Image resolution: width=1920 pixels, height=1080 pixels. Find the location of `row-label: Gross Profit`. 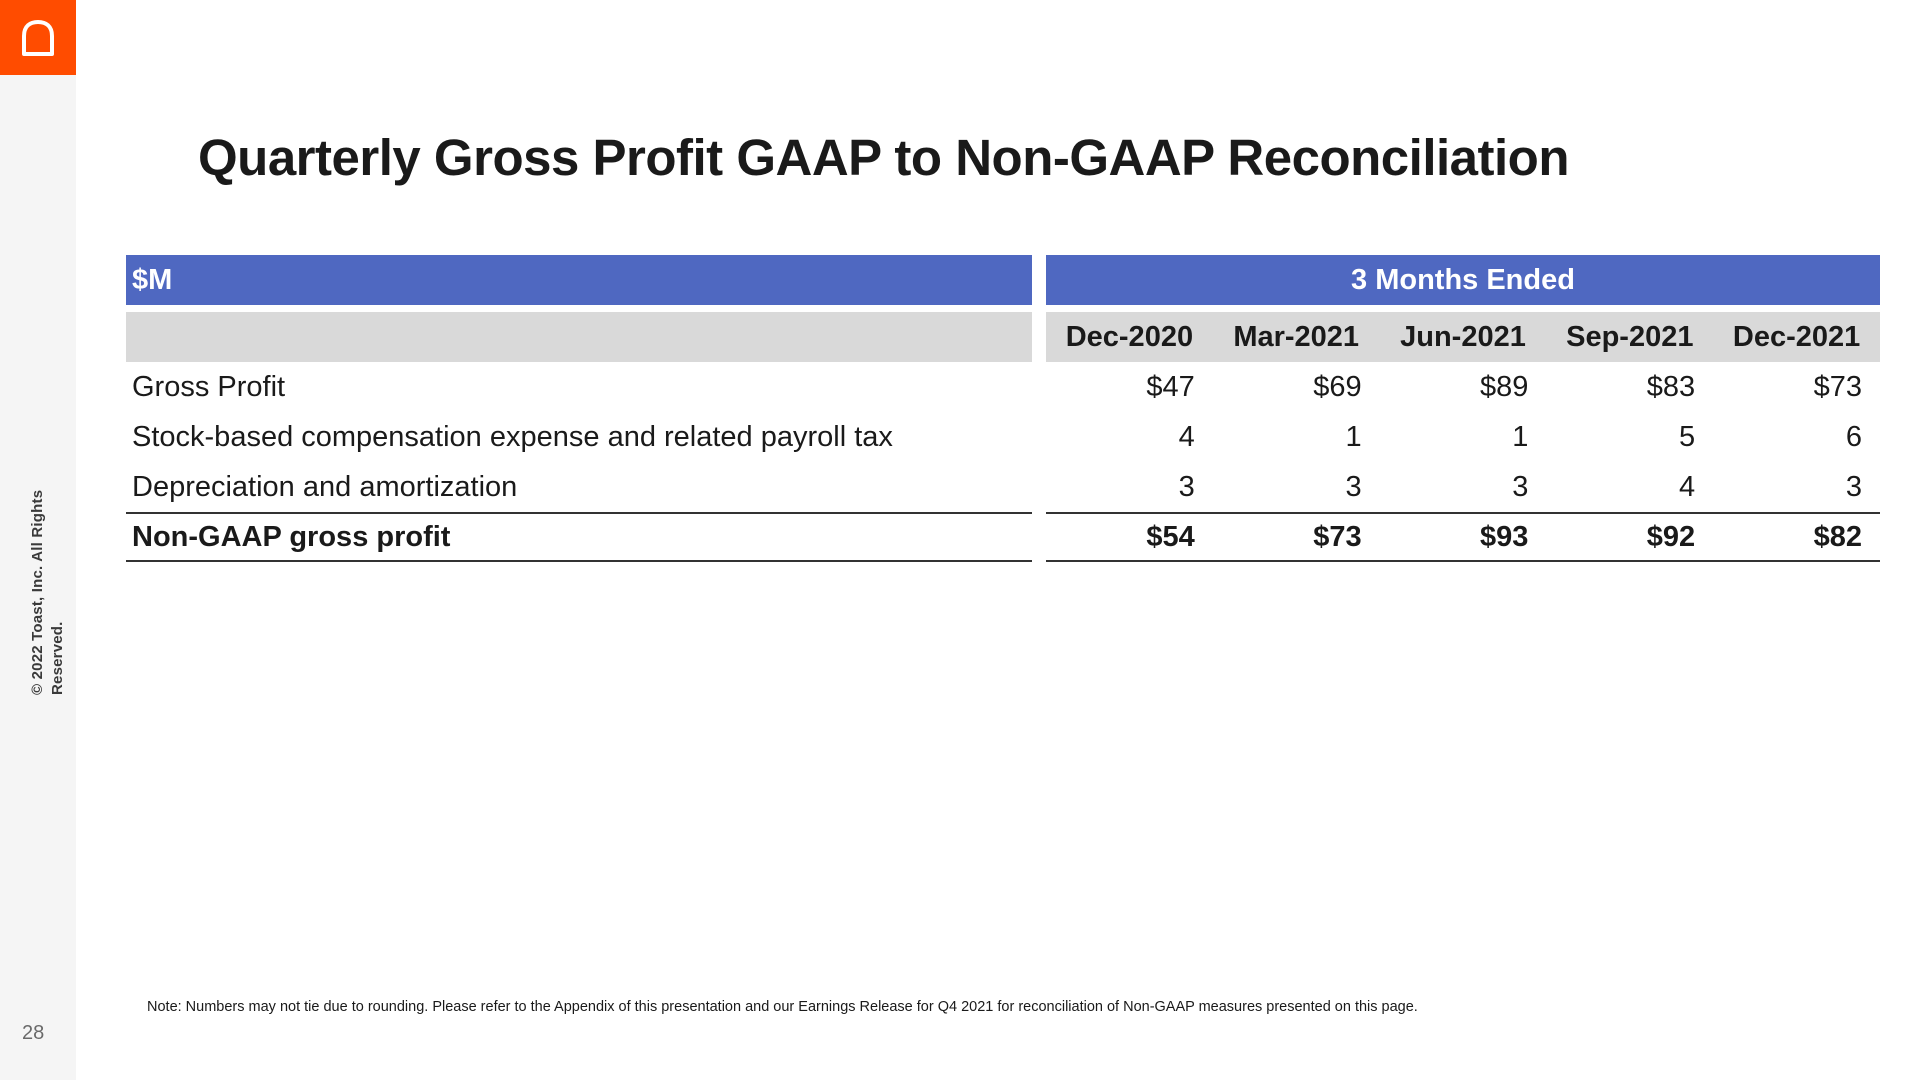

row-label: Gross Profit is located at coordinates (209, 387).